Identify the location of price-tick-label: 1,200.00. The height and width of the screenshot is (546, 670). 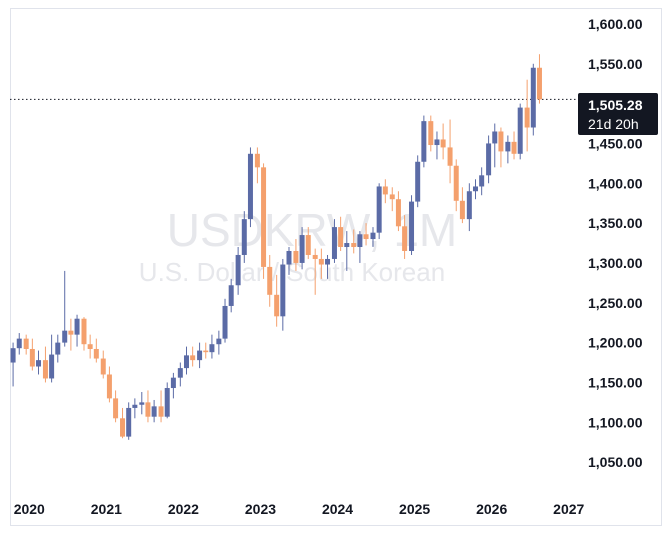
(615, 343).